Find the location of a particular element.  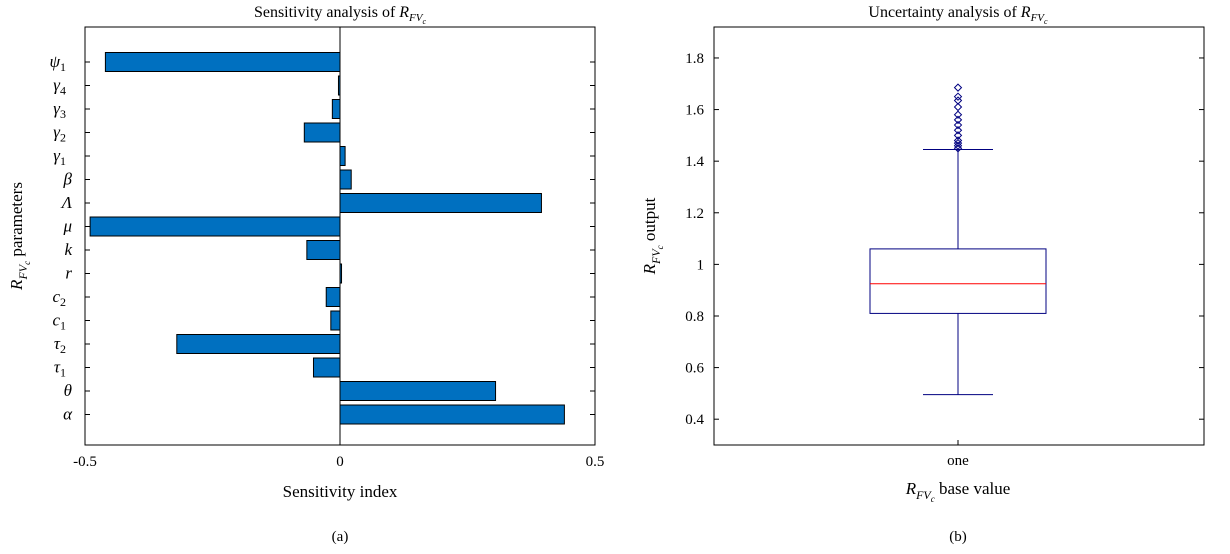

box-plot is located at coordinates (958, 239).